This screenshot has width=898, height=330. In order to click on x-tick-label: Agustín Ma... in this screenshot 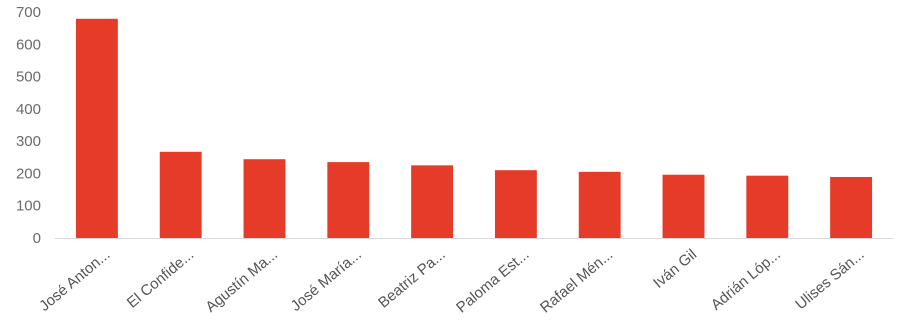, I will do `click(241, 281)`.